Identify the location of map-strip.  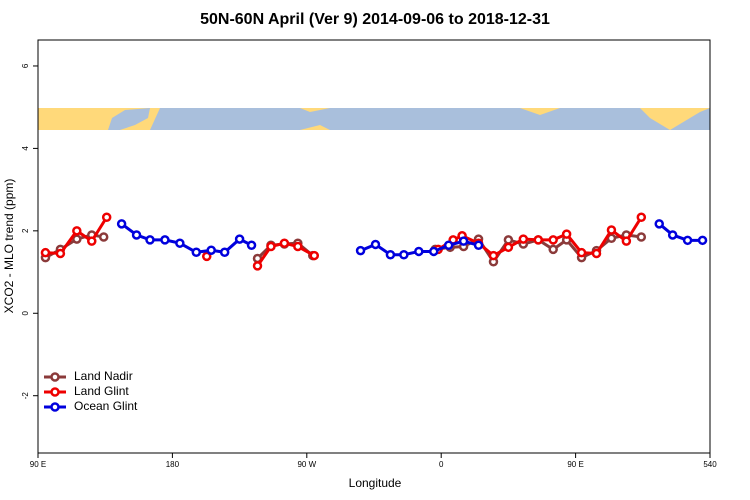
(374, 119).